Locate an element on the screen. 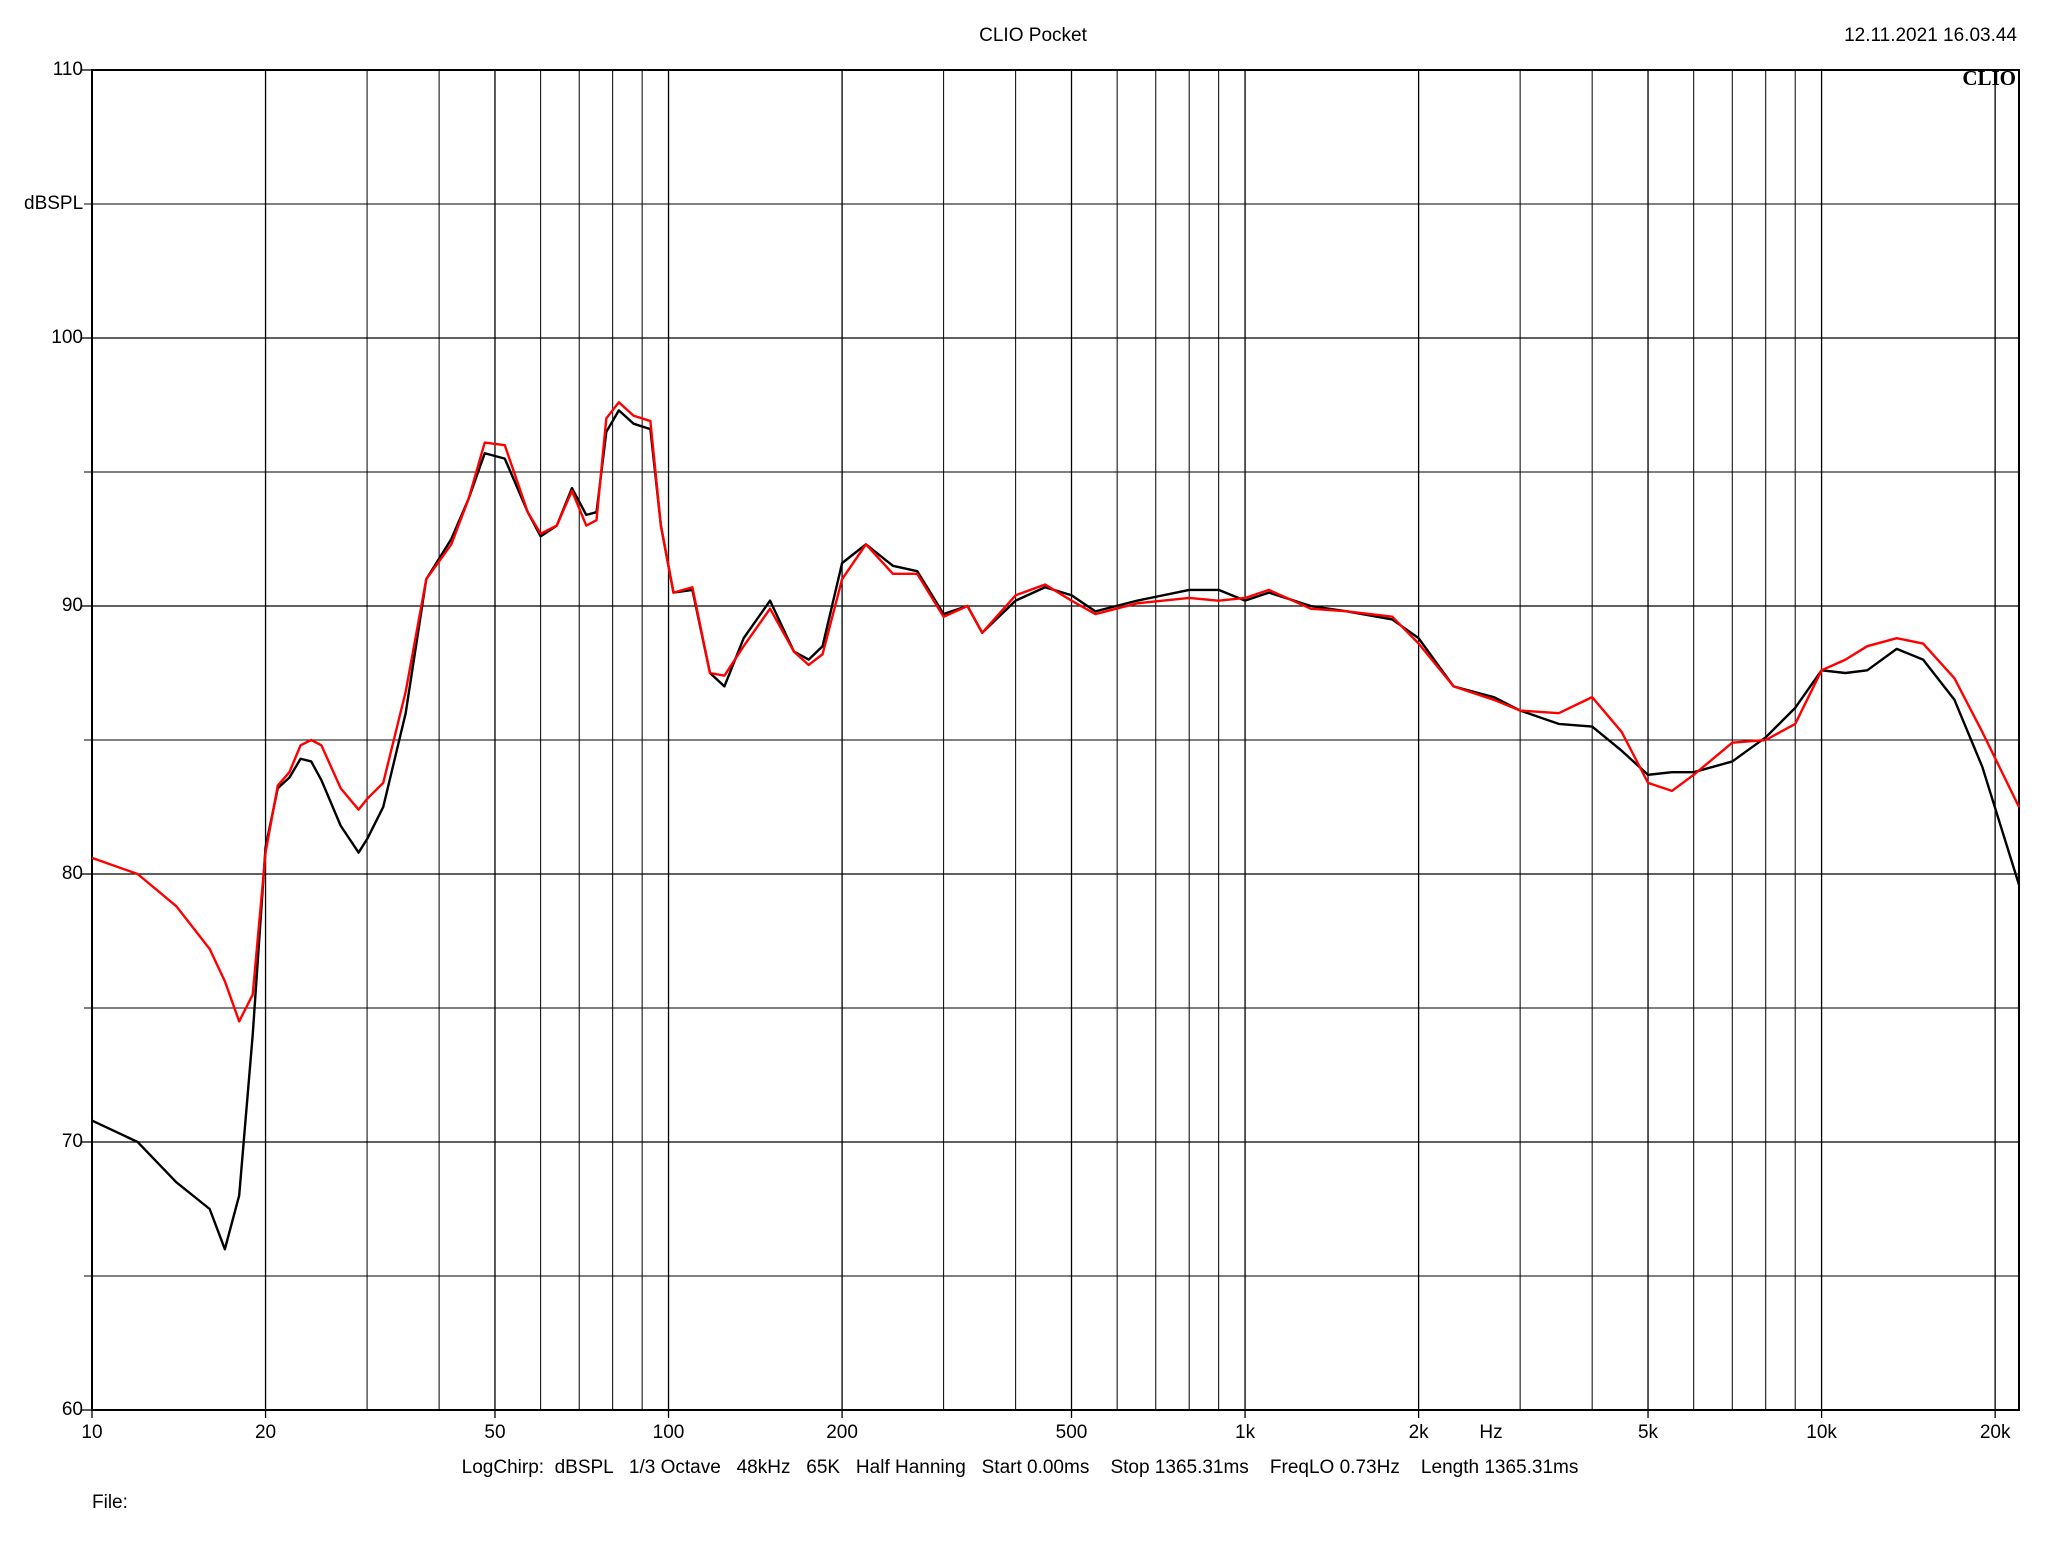  logo: CLIO is located at coordinates (1989, 78).